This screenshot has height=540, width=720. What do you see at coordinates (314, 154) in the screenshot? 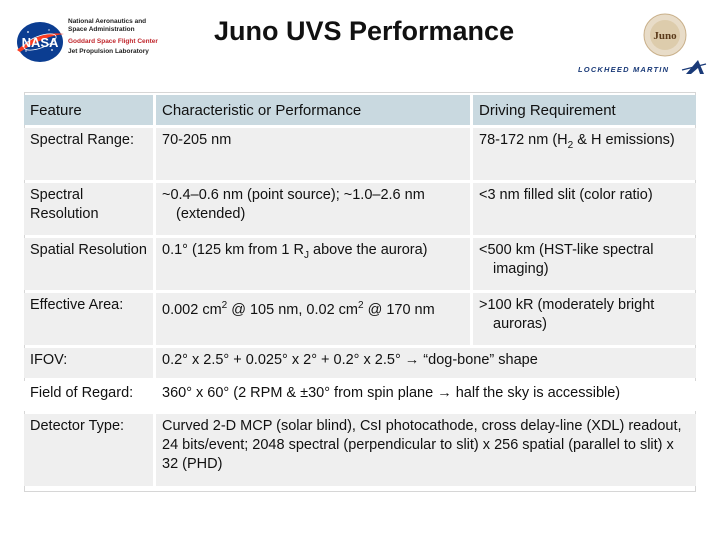
I see `performance-cell: 70-205 nm` at bounding box center [314, 154].